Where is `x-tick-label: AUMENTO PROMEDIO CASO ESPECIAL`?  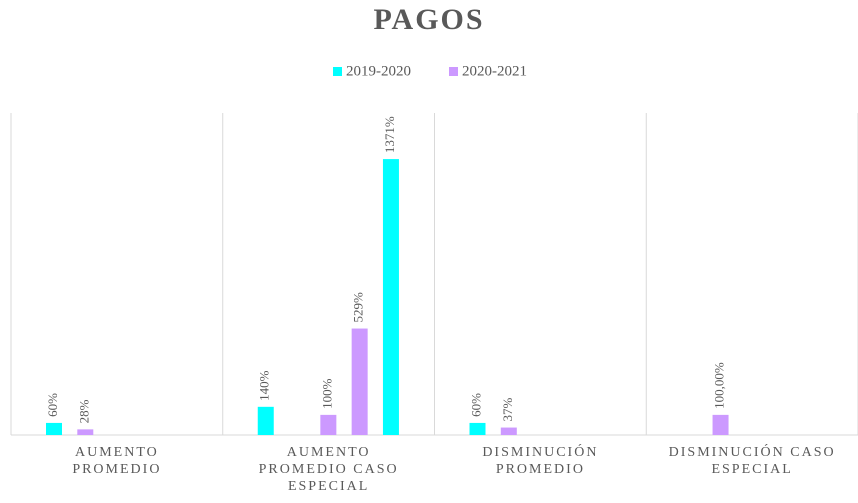 x-tick-label: AUMENTO PROMEDIO CASO ESPECIAL is located at coordinates (328, 469).